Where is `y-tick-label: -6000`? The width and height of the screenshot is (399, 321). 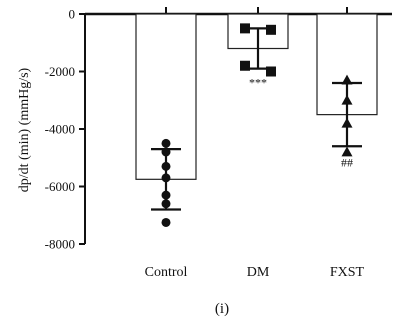
y-tick-label: -6000 is located at coordinates (60, 186).